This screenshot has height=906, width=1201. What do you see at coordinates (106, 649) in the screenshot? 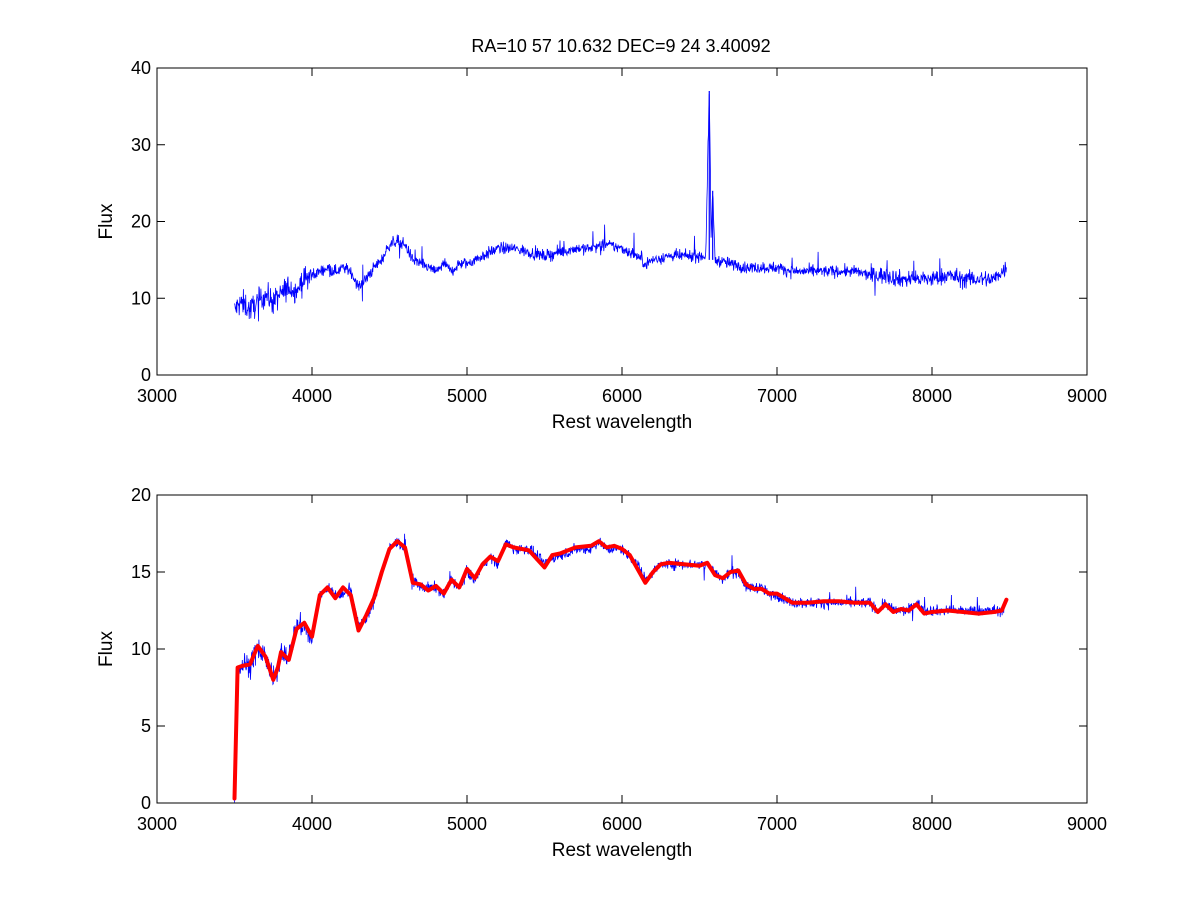
I see `bottom-y-axis-label: Flux` at bounding box center [106, 649].